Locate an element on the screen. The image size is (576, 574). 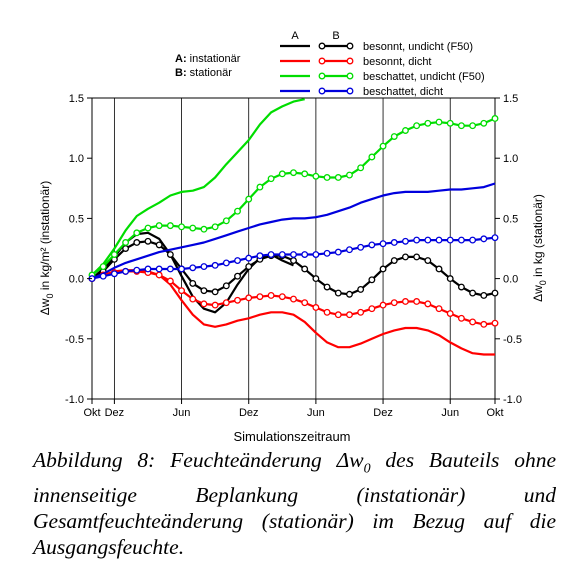
y-tick-label-left: 0.0 is located at coordinates (76, 280).